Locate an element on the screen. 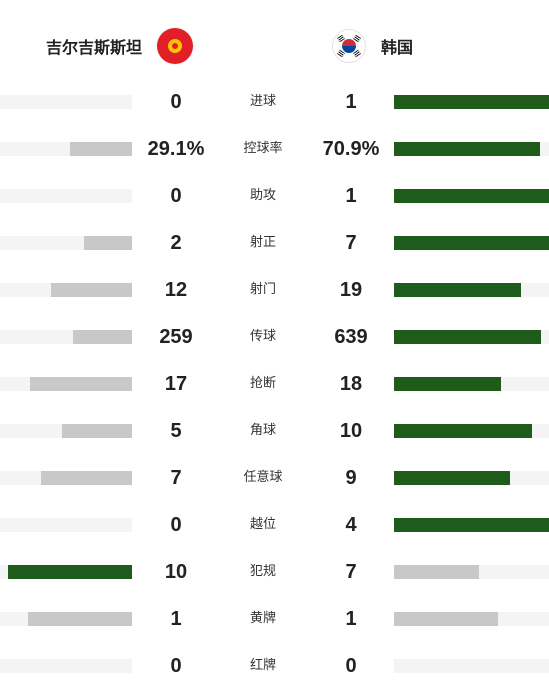 This screenshot has width=549, height=686. stat-label: 抢断 is located at coordinates (262, 383).